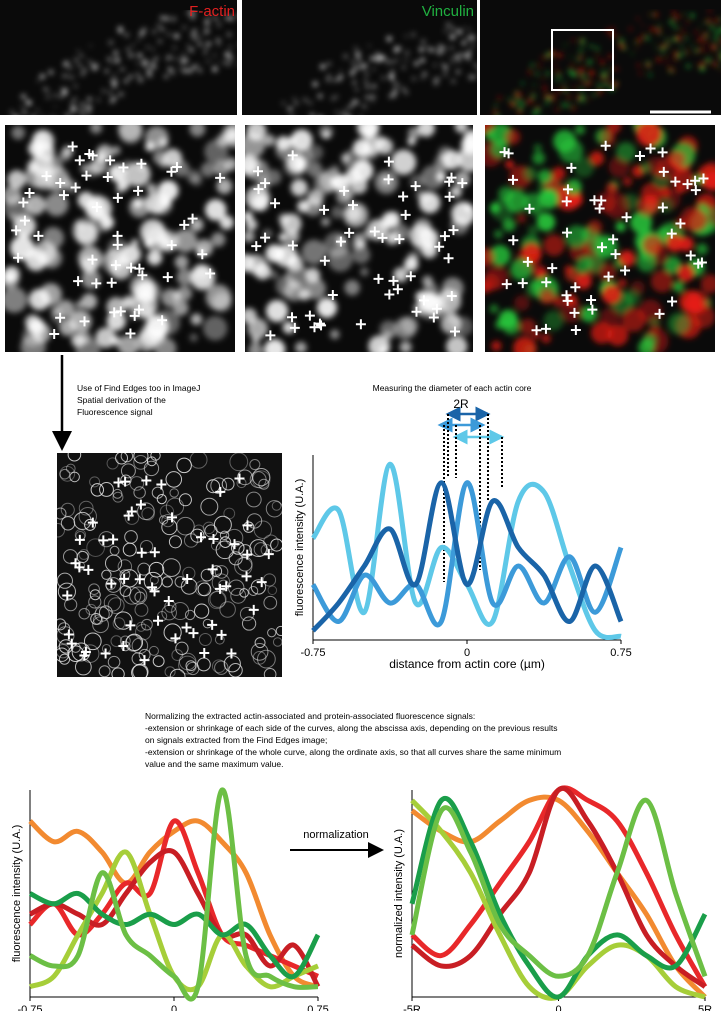 The width and height of the screenshot is (721, 1011). Describe the element at coordinates (174, 935) in the screenshot. I see `series-line` at that location.